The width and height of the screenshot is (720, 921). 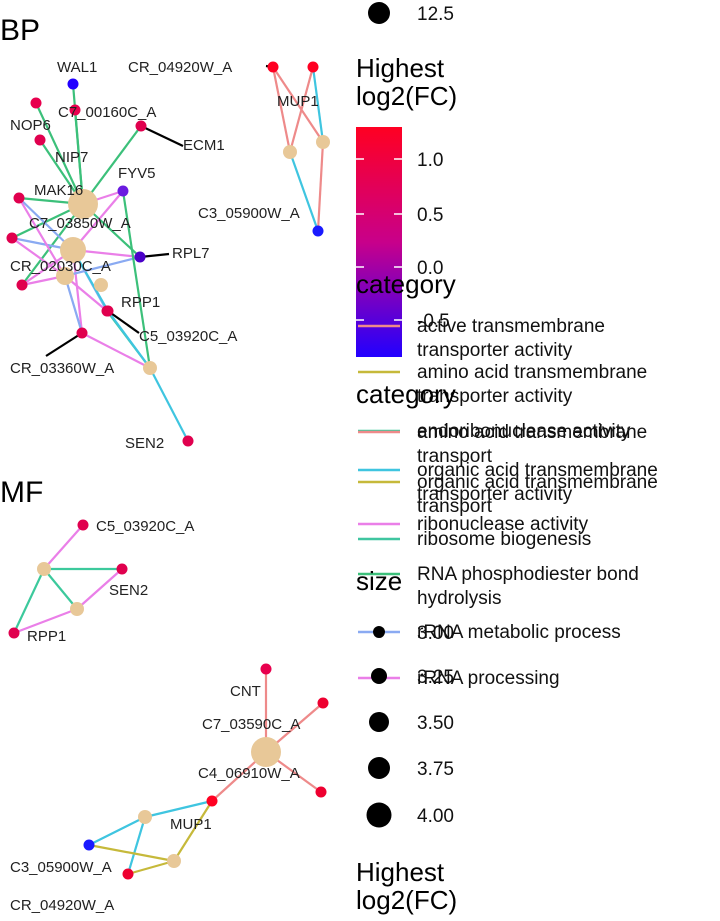 I want to click on bp-label-mak16: MAK16, so click(x=58, y=190).